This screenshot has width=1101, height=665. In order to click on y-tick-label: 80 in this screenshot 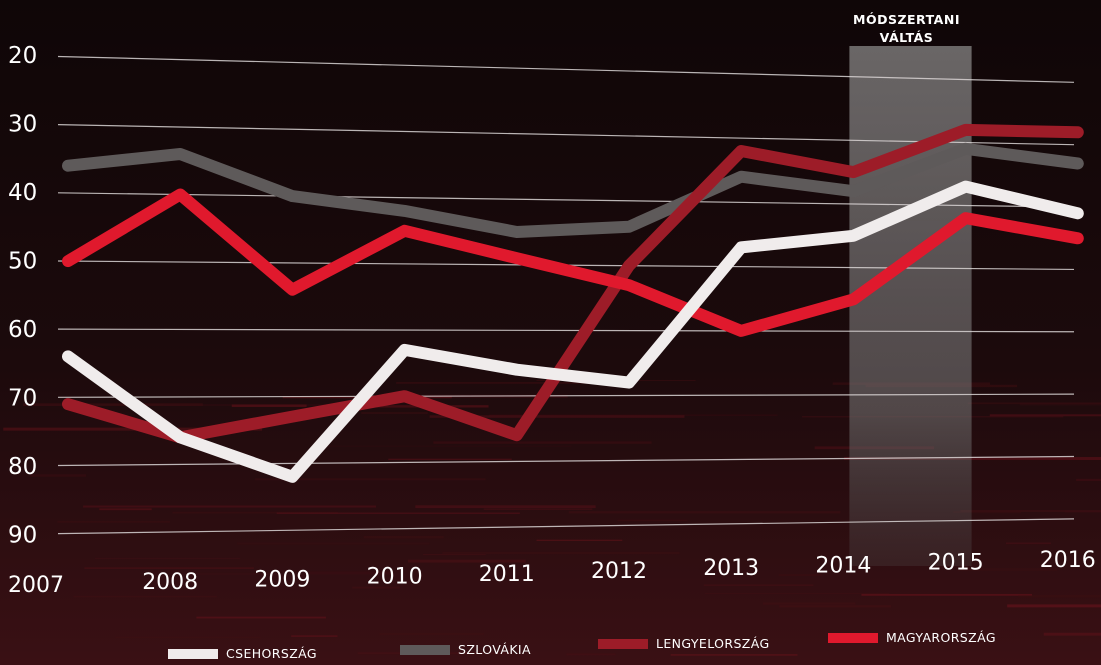, I will do `click(22, 467)`.